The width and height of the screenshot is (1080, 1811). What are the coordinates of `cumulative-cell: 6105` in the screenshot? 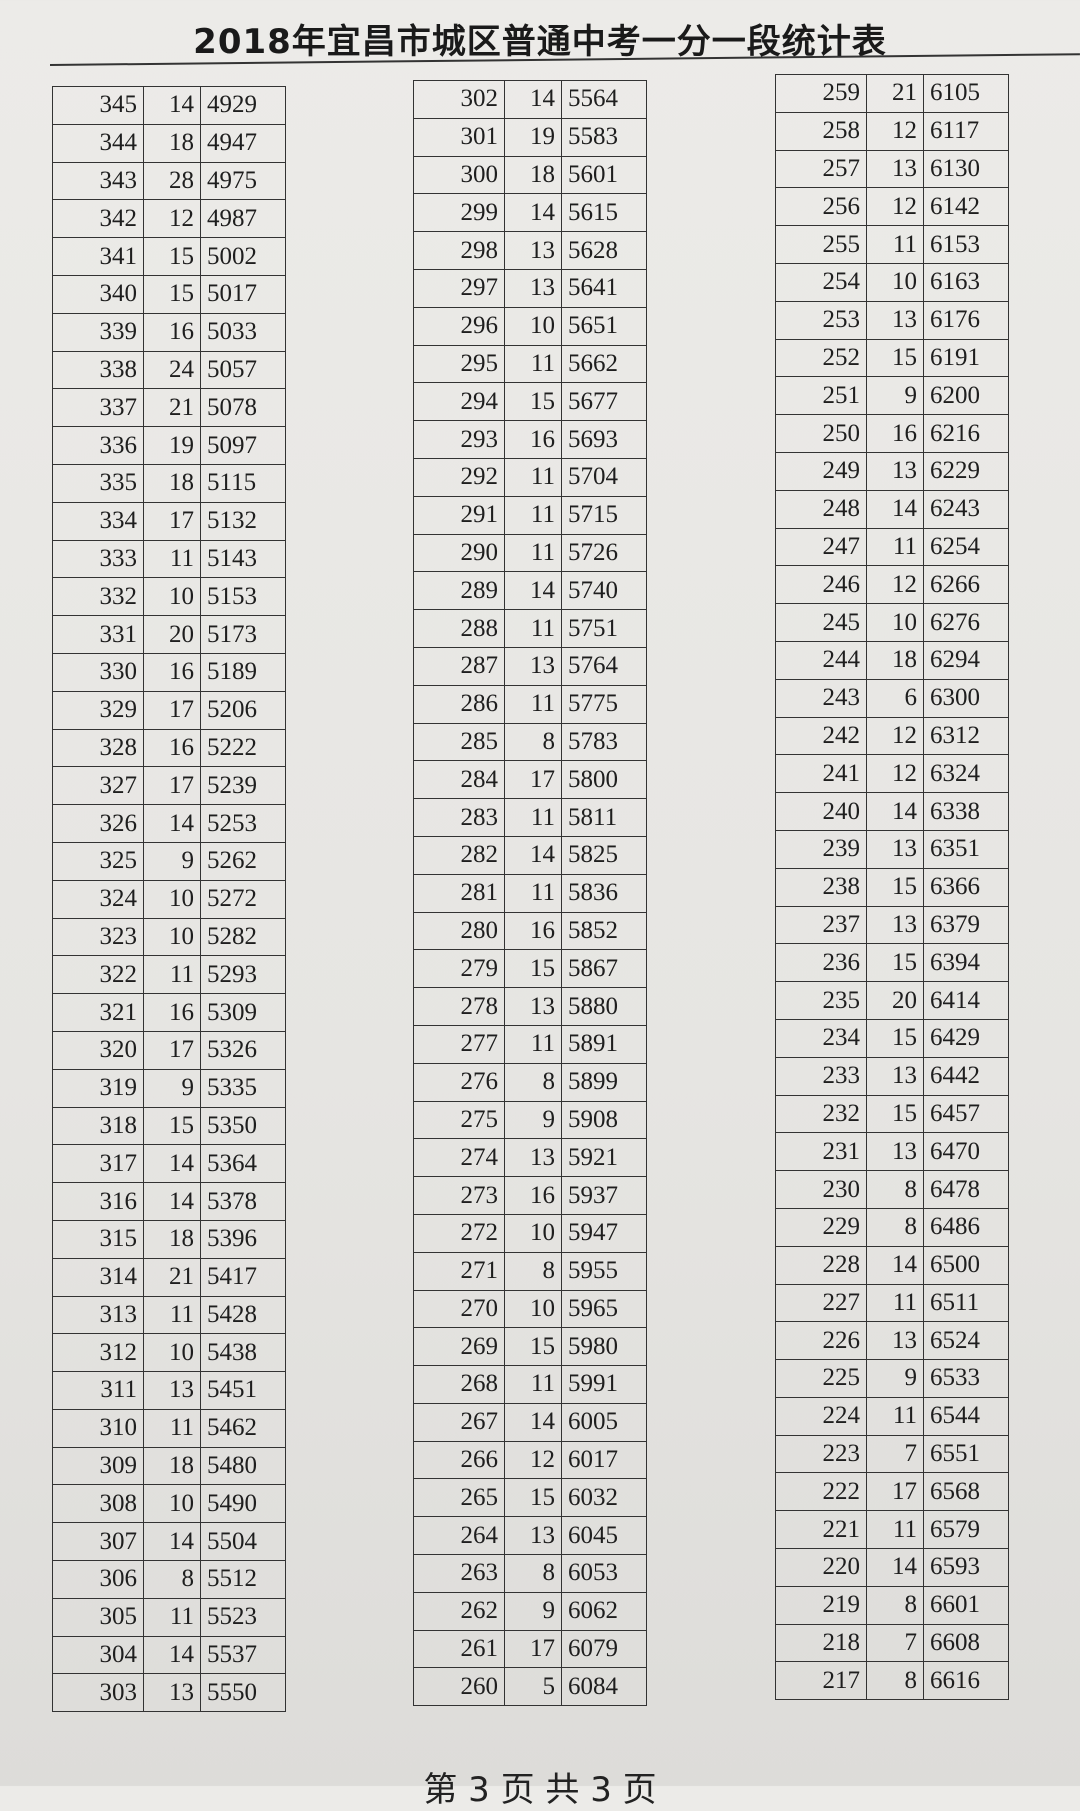 It's located at (966, 93).